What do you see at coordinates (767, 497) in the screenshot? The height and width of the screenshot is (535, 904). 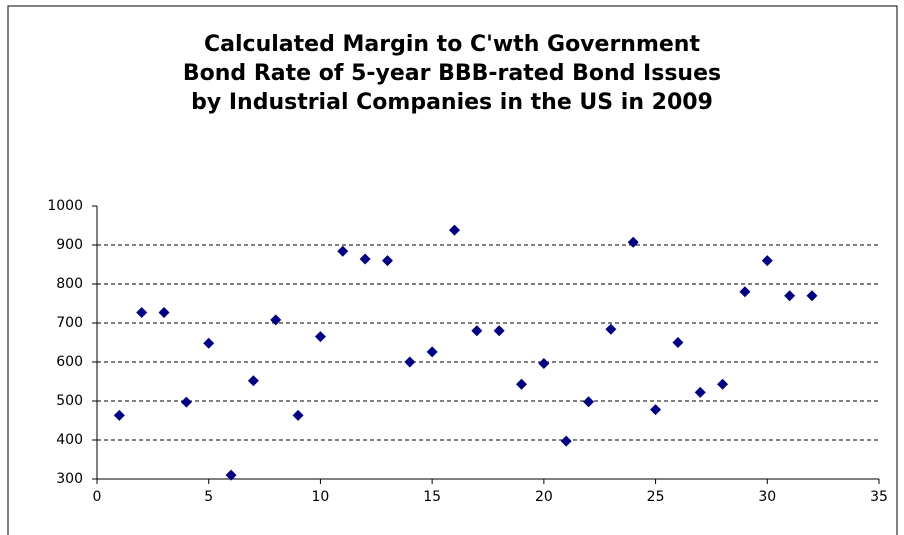 I see `x-tick-label: 30` at bounding box center [767, 497].